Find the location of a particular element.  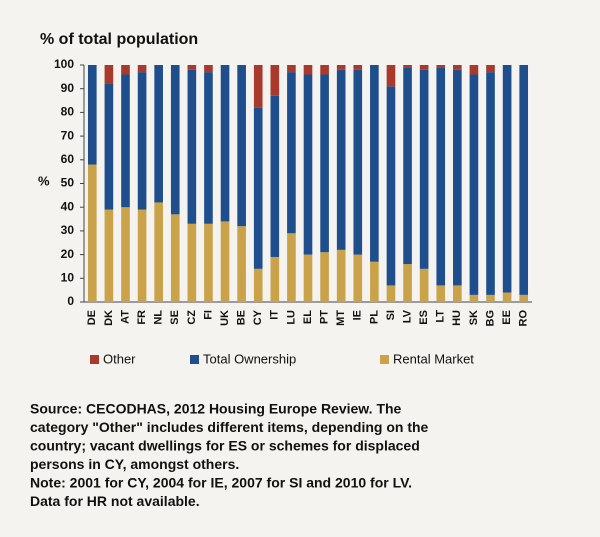

y-tick-label: 0 is located at coordinates (70, 301).